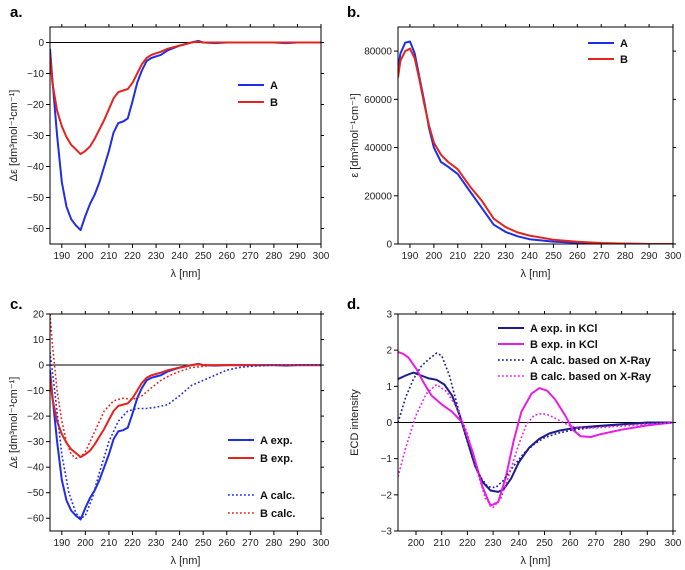 This screenshot has width=685, height=570. I want to click on series-line-b, so click(185, 98).